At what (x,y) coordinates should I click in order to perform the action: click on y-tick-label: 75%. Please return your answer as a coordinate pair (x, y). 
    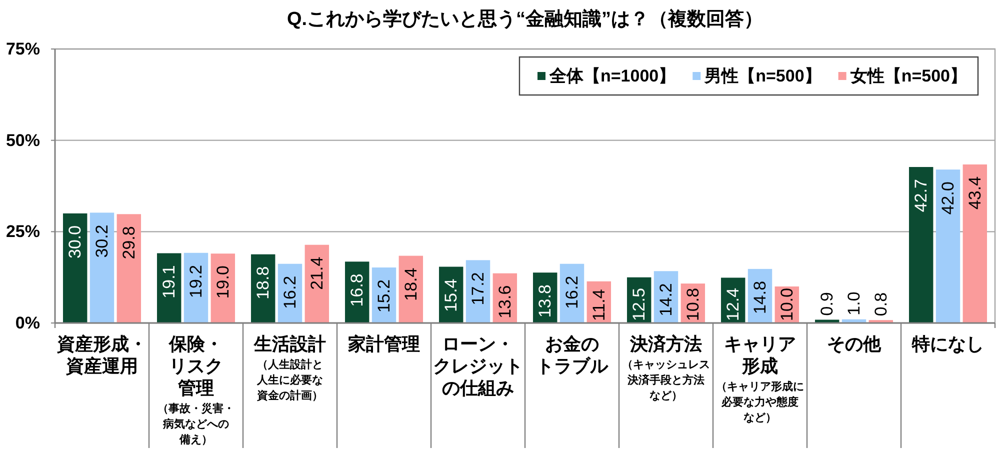
    Looking at the image, I should click on (23, 48).